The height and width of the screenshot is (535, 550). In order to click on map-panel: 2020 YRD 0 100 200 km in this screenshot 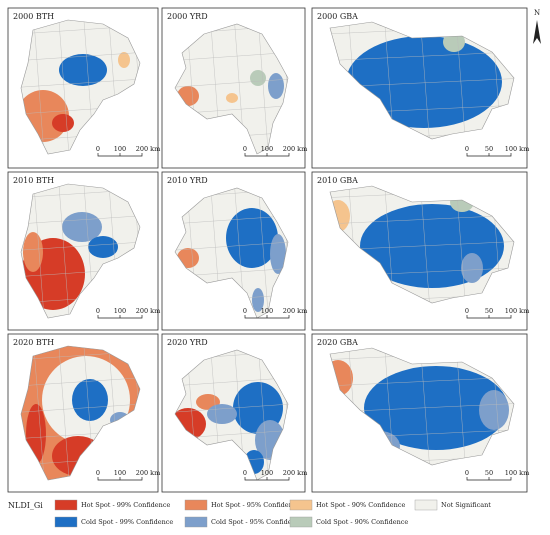, I will do `click(234, 413)`.